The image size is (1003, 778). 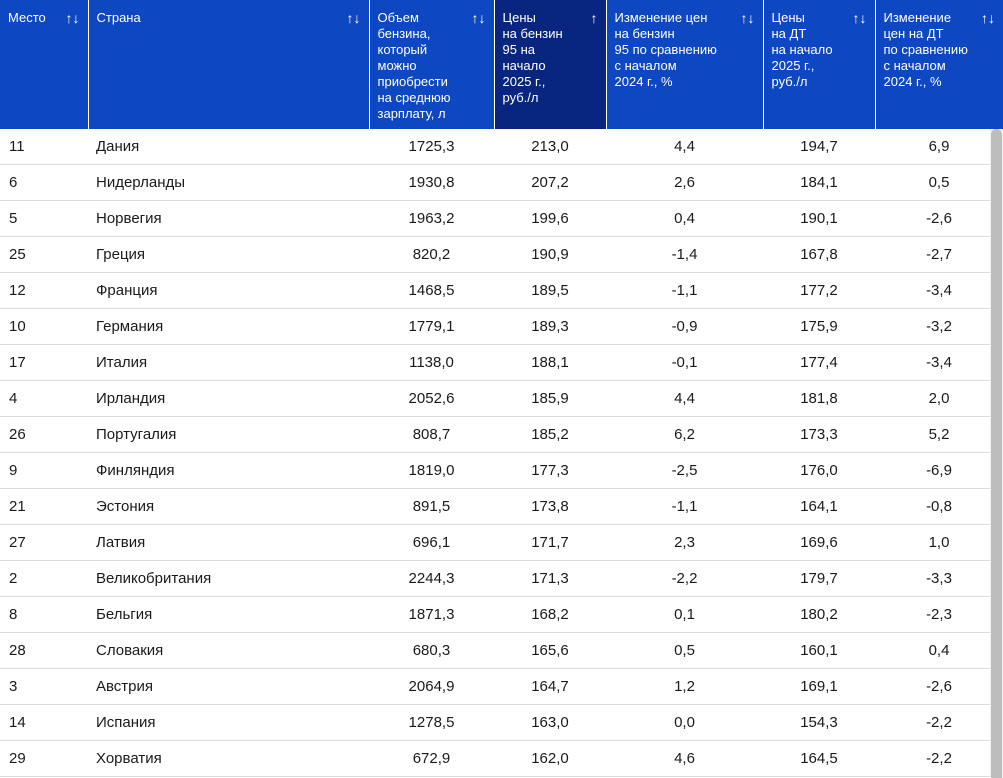 What do you see at coordinates (939, 578) in the screenshot?
I see `change-diesel-cell: -3,3` at bounding box center [939, 578].